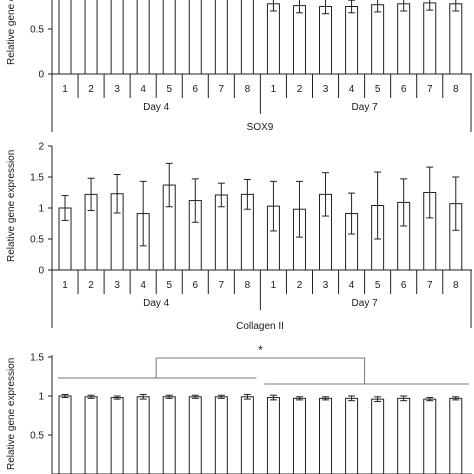 The image size is (474, 474). What do you see at coordinates (260, 370) in the screenshot?
I see `significance-bracket` at bounding box center [260, 370].